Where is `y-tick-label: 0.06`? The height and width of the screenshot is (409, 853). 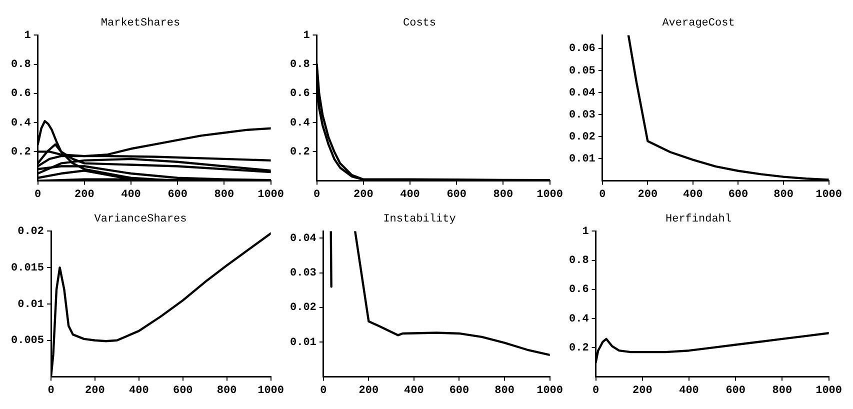 y-tick-label: 0.06 is located at coordinates (582, 49).